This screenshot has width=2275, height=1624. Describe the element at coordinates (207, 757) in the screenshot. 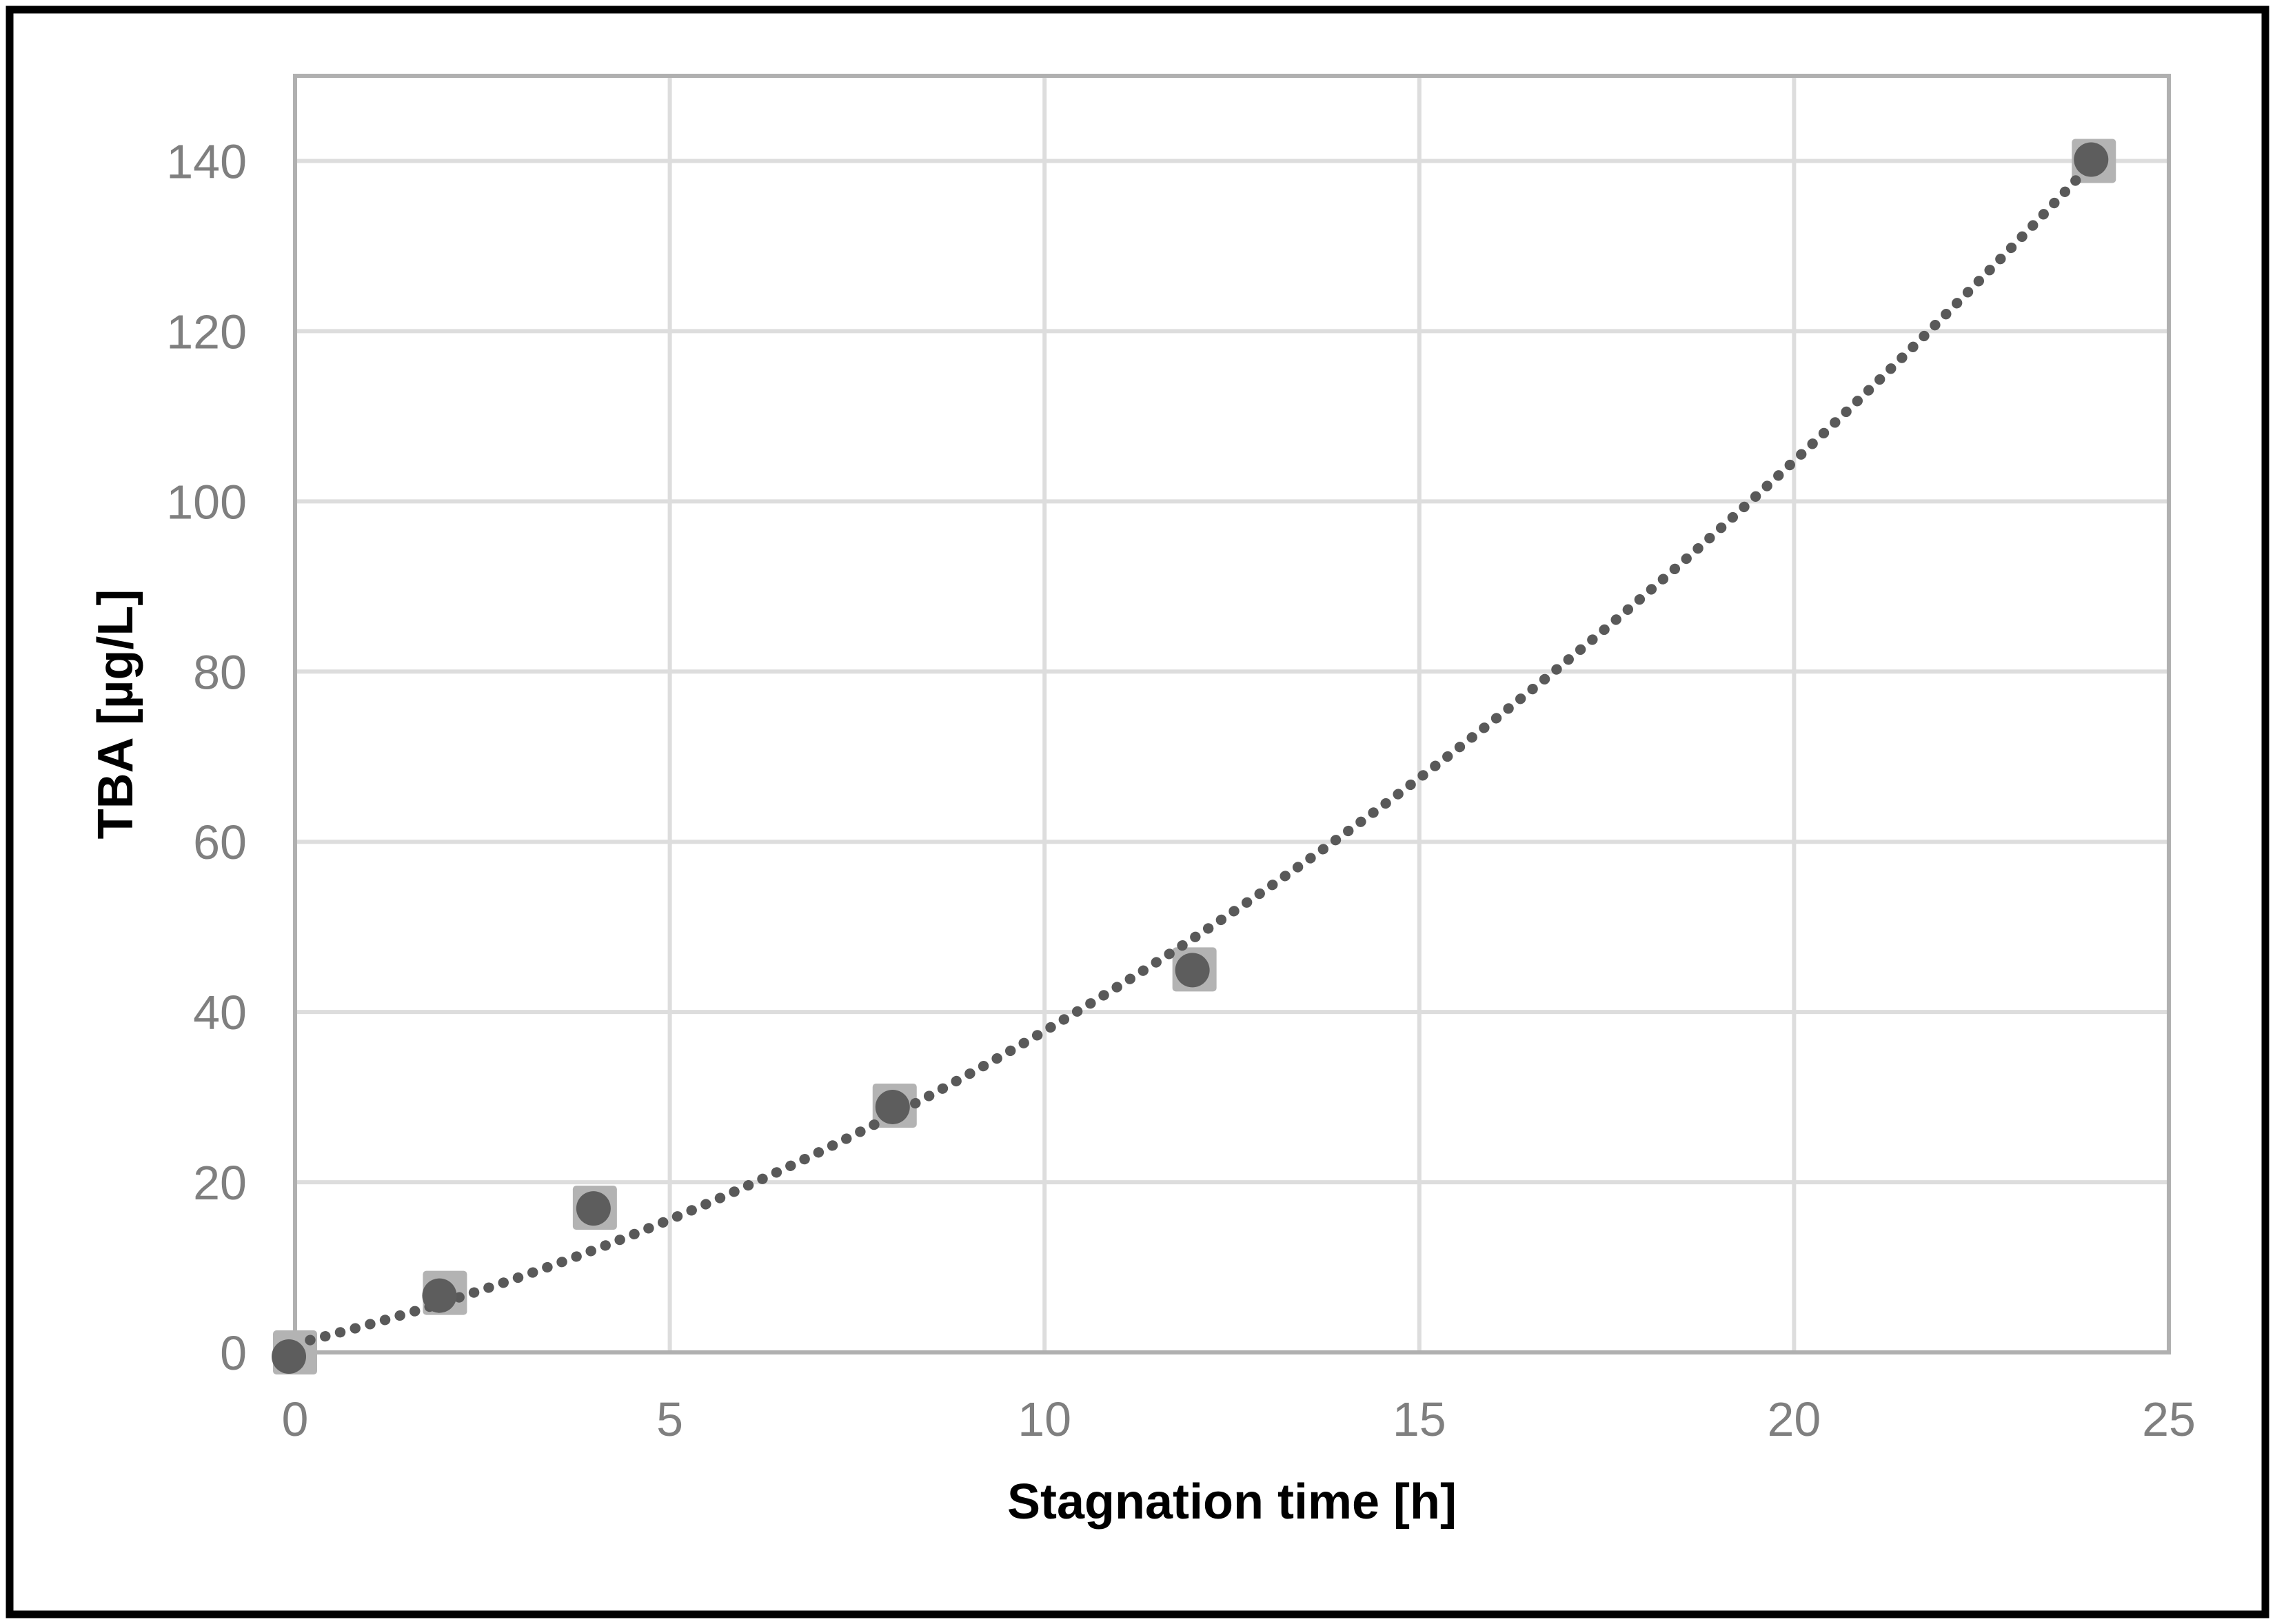

I see `y-axis-tick-labels: 0 20 40 60 80 100 120 140` at that location.